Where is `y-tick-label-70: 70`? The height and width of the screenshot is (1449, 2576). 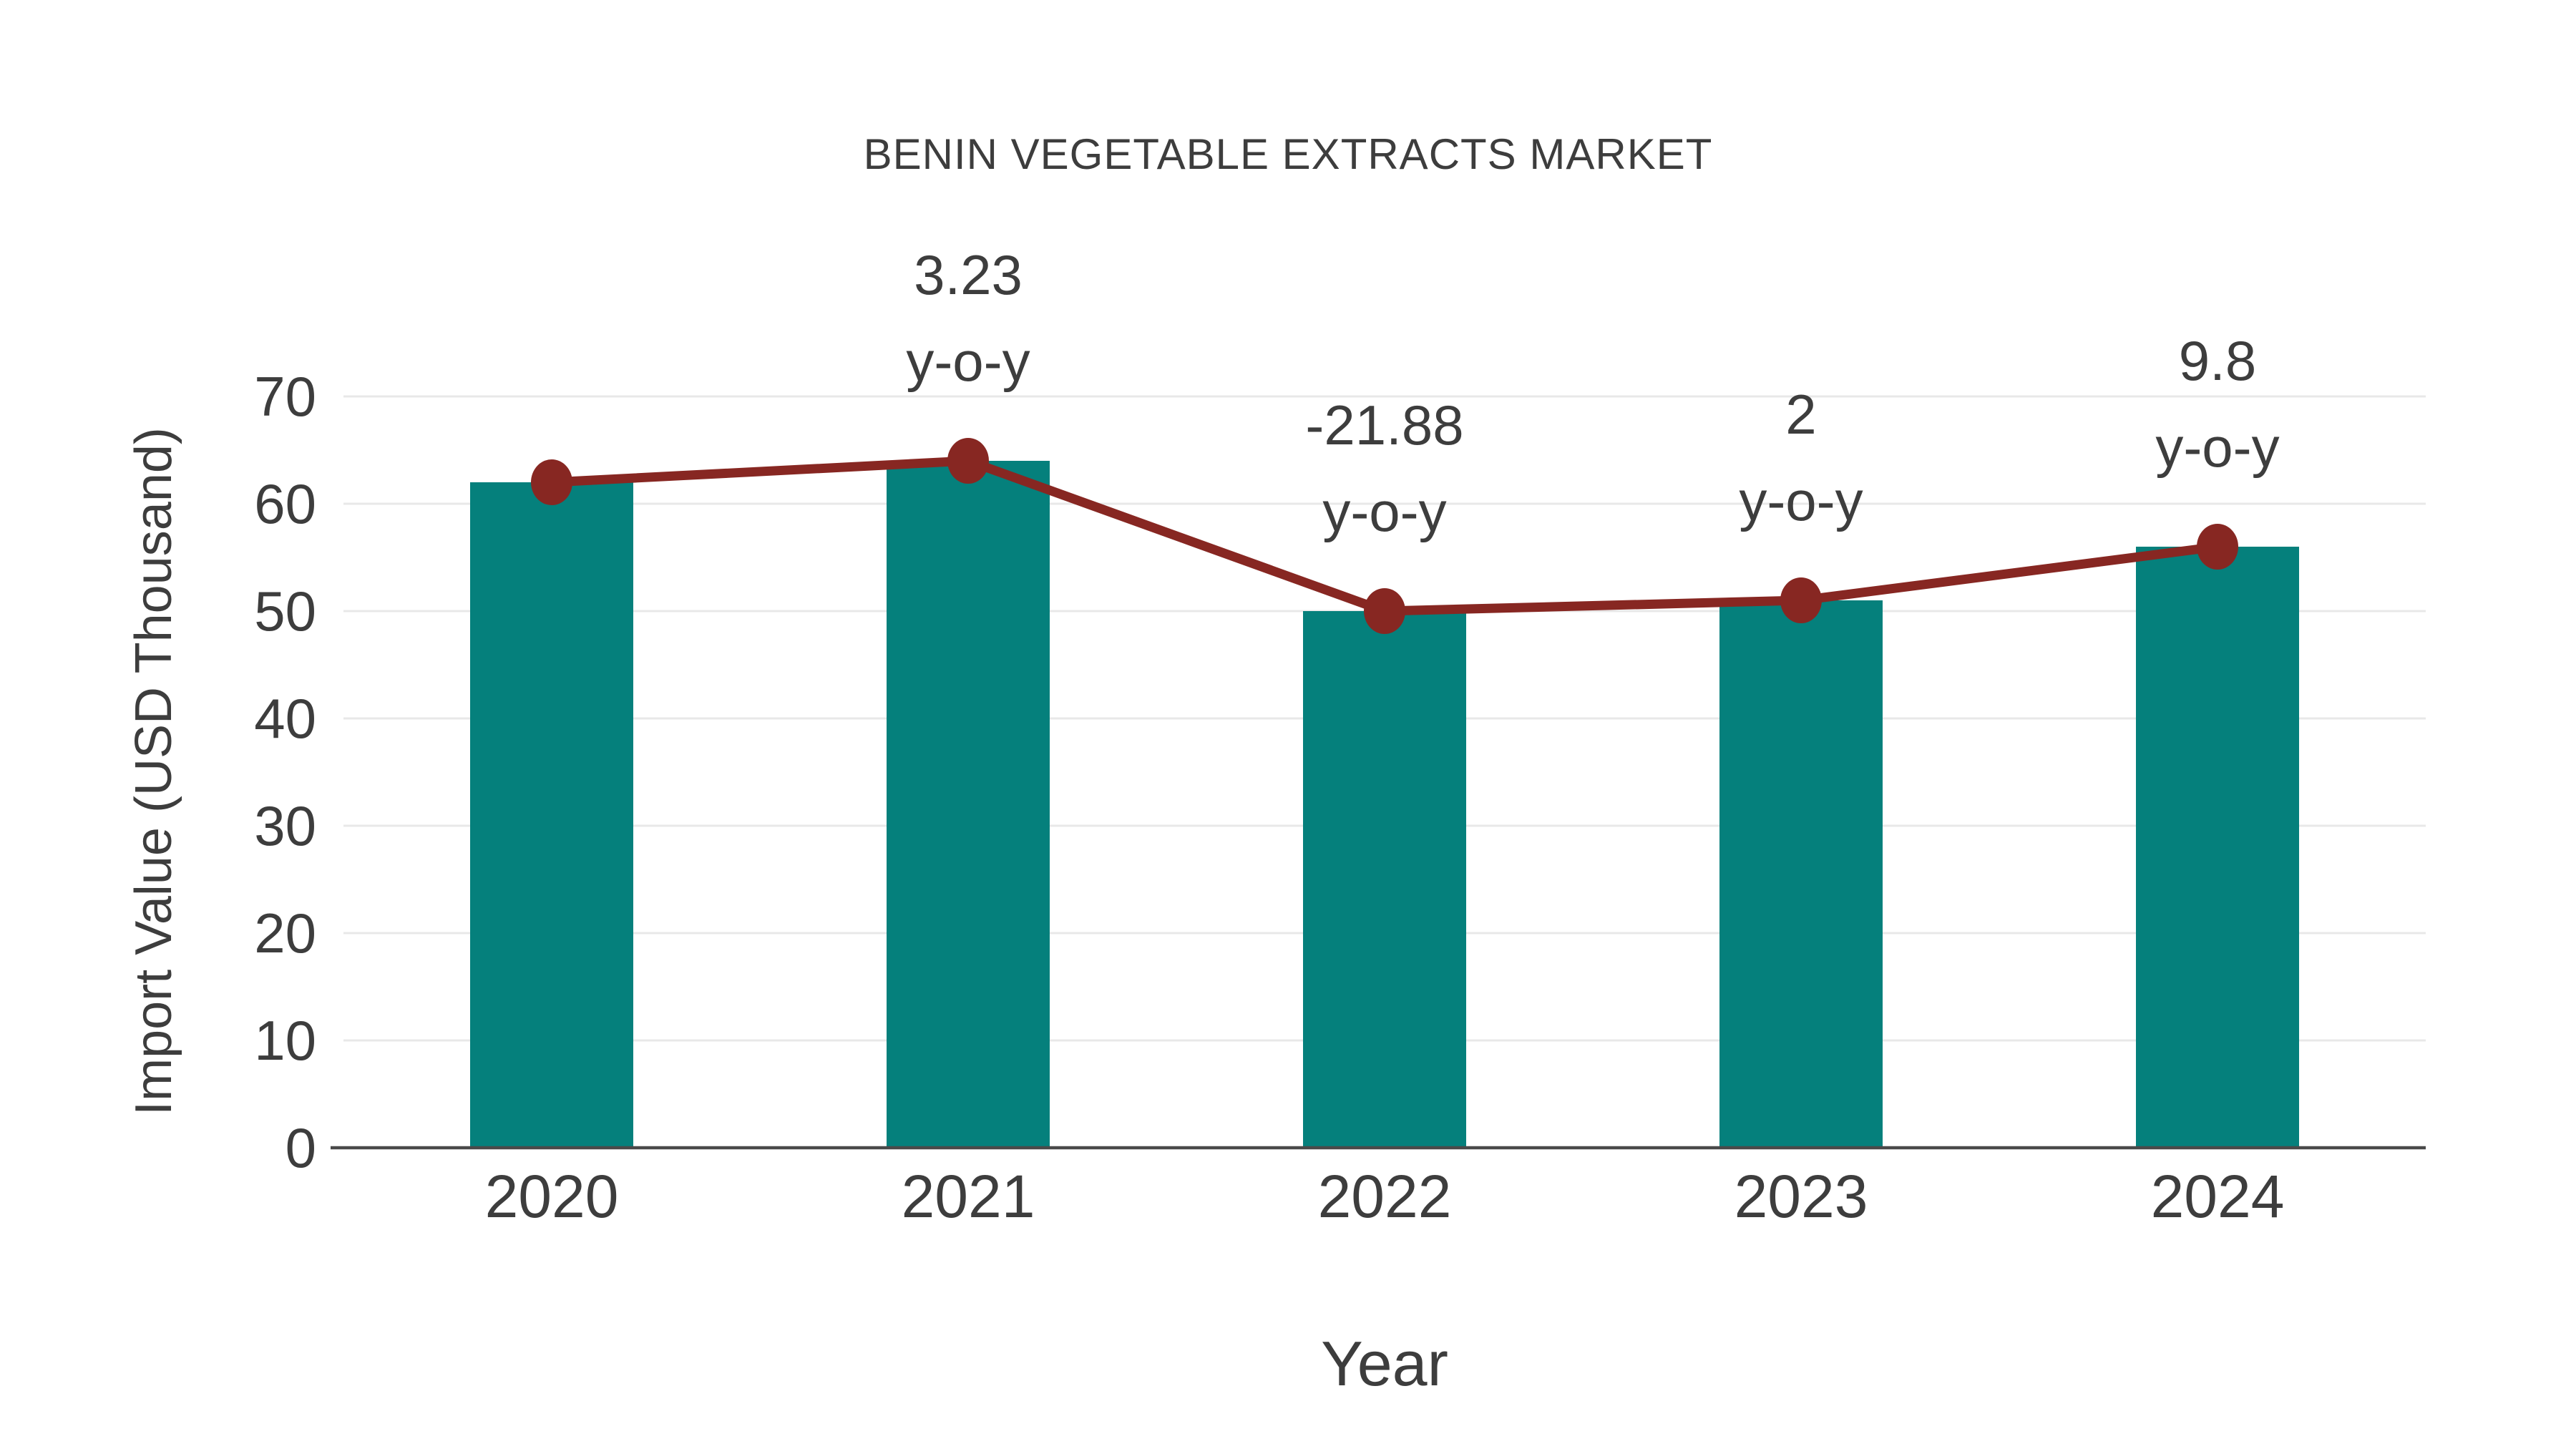 y-tick-label-70: 70 is located at coordinates (237, 396).